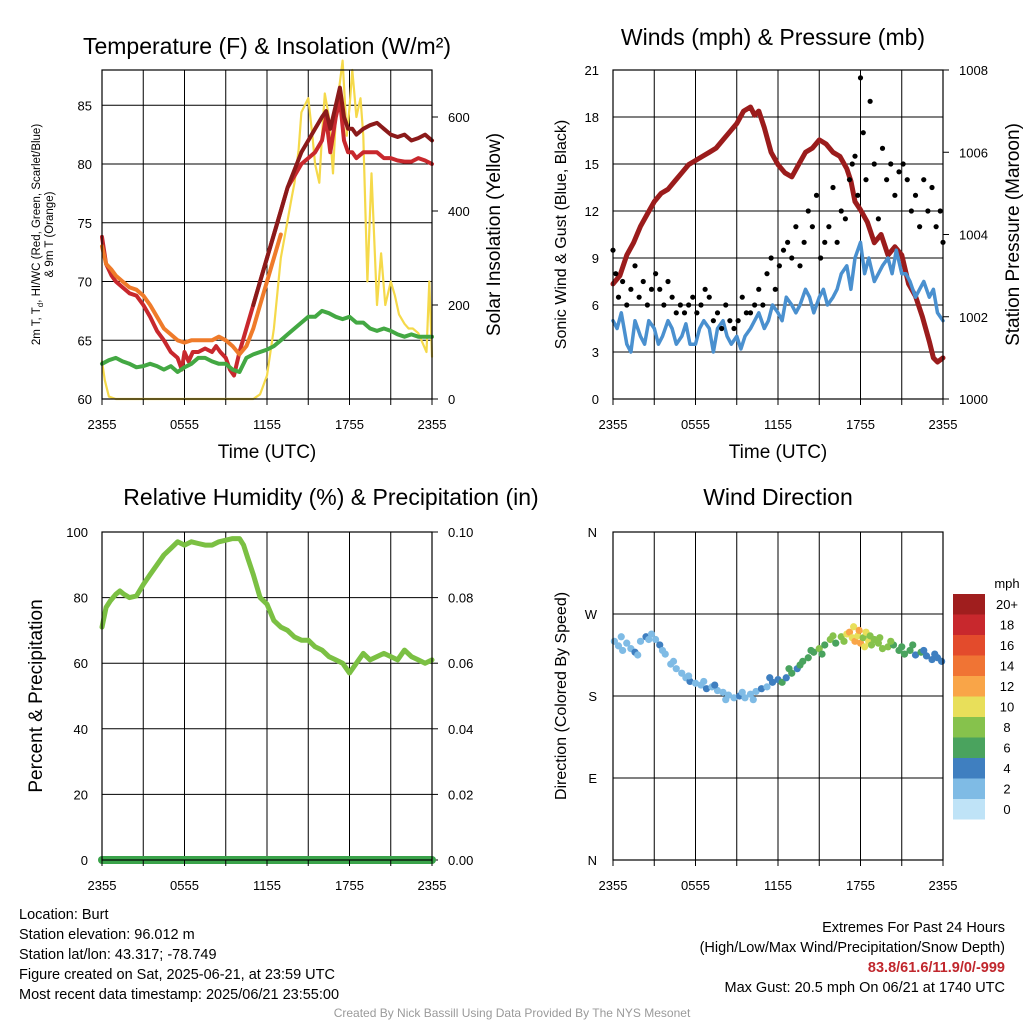  I want to click on y-tick-label: 65, so click(85, 340).